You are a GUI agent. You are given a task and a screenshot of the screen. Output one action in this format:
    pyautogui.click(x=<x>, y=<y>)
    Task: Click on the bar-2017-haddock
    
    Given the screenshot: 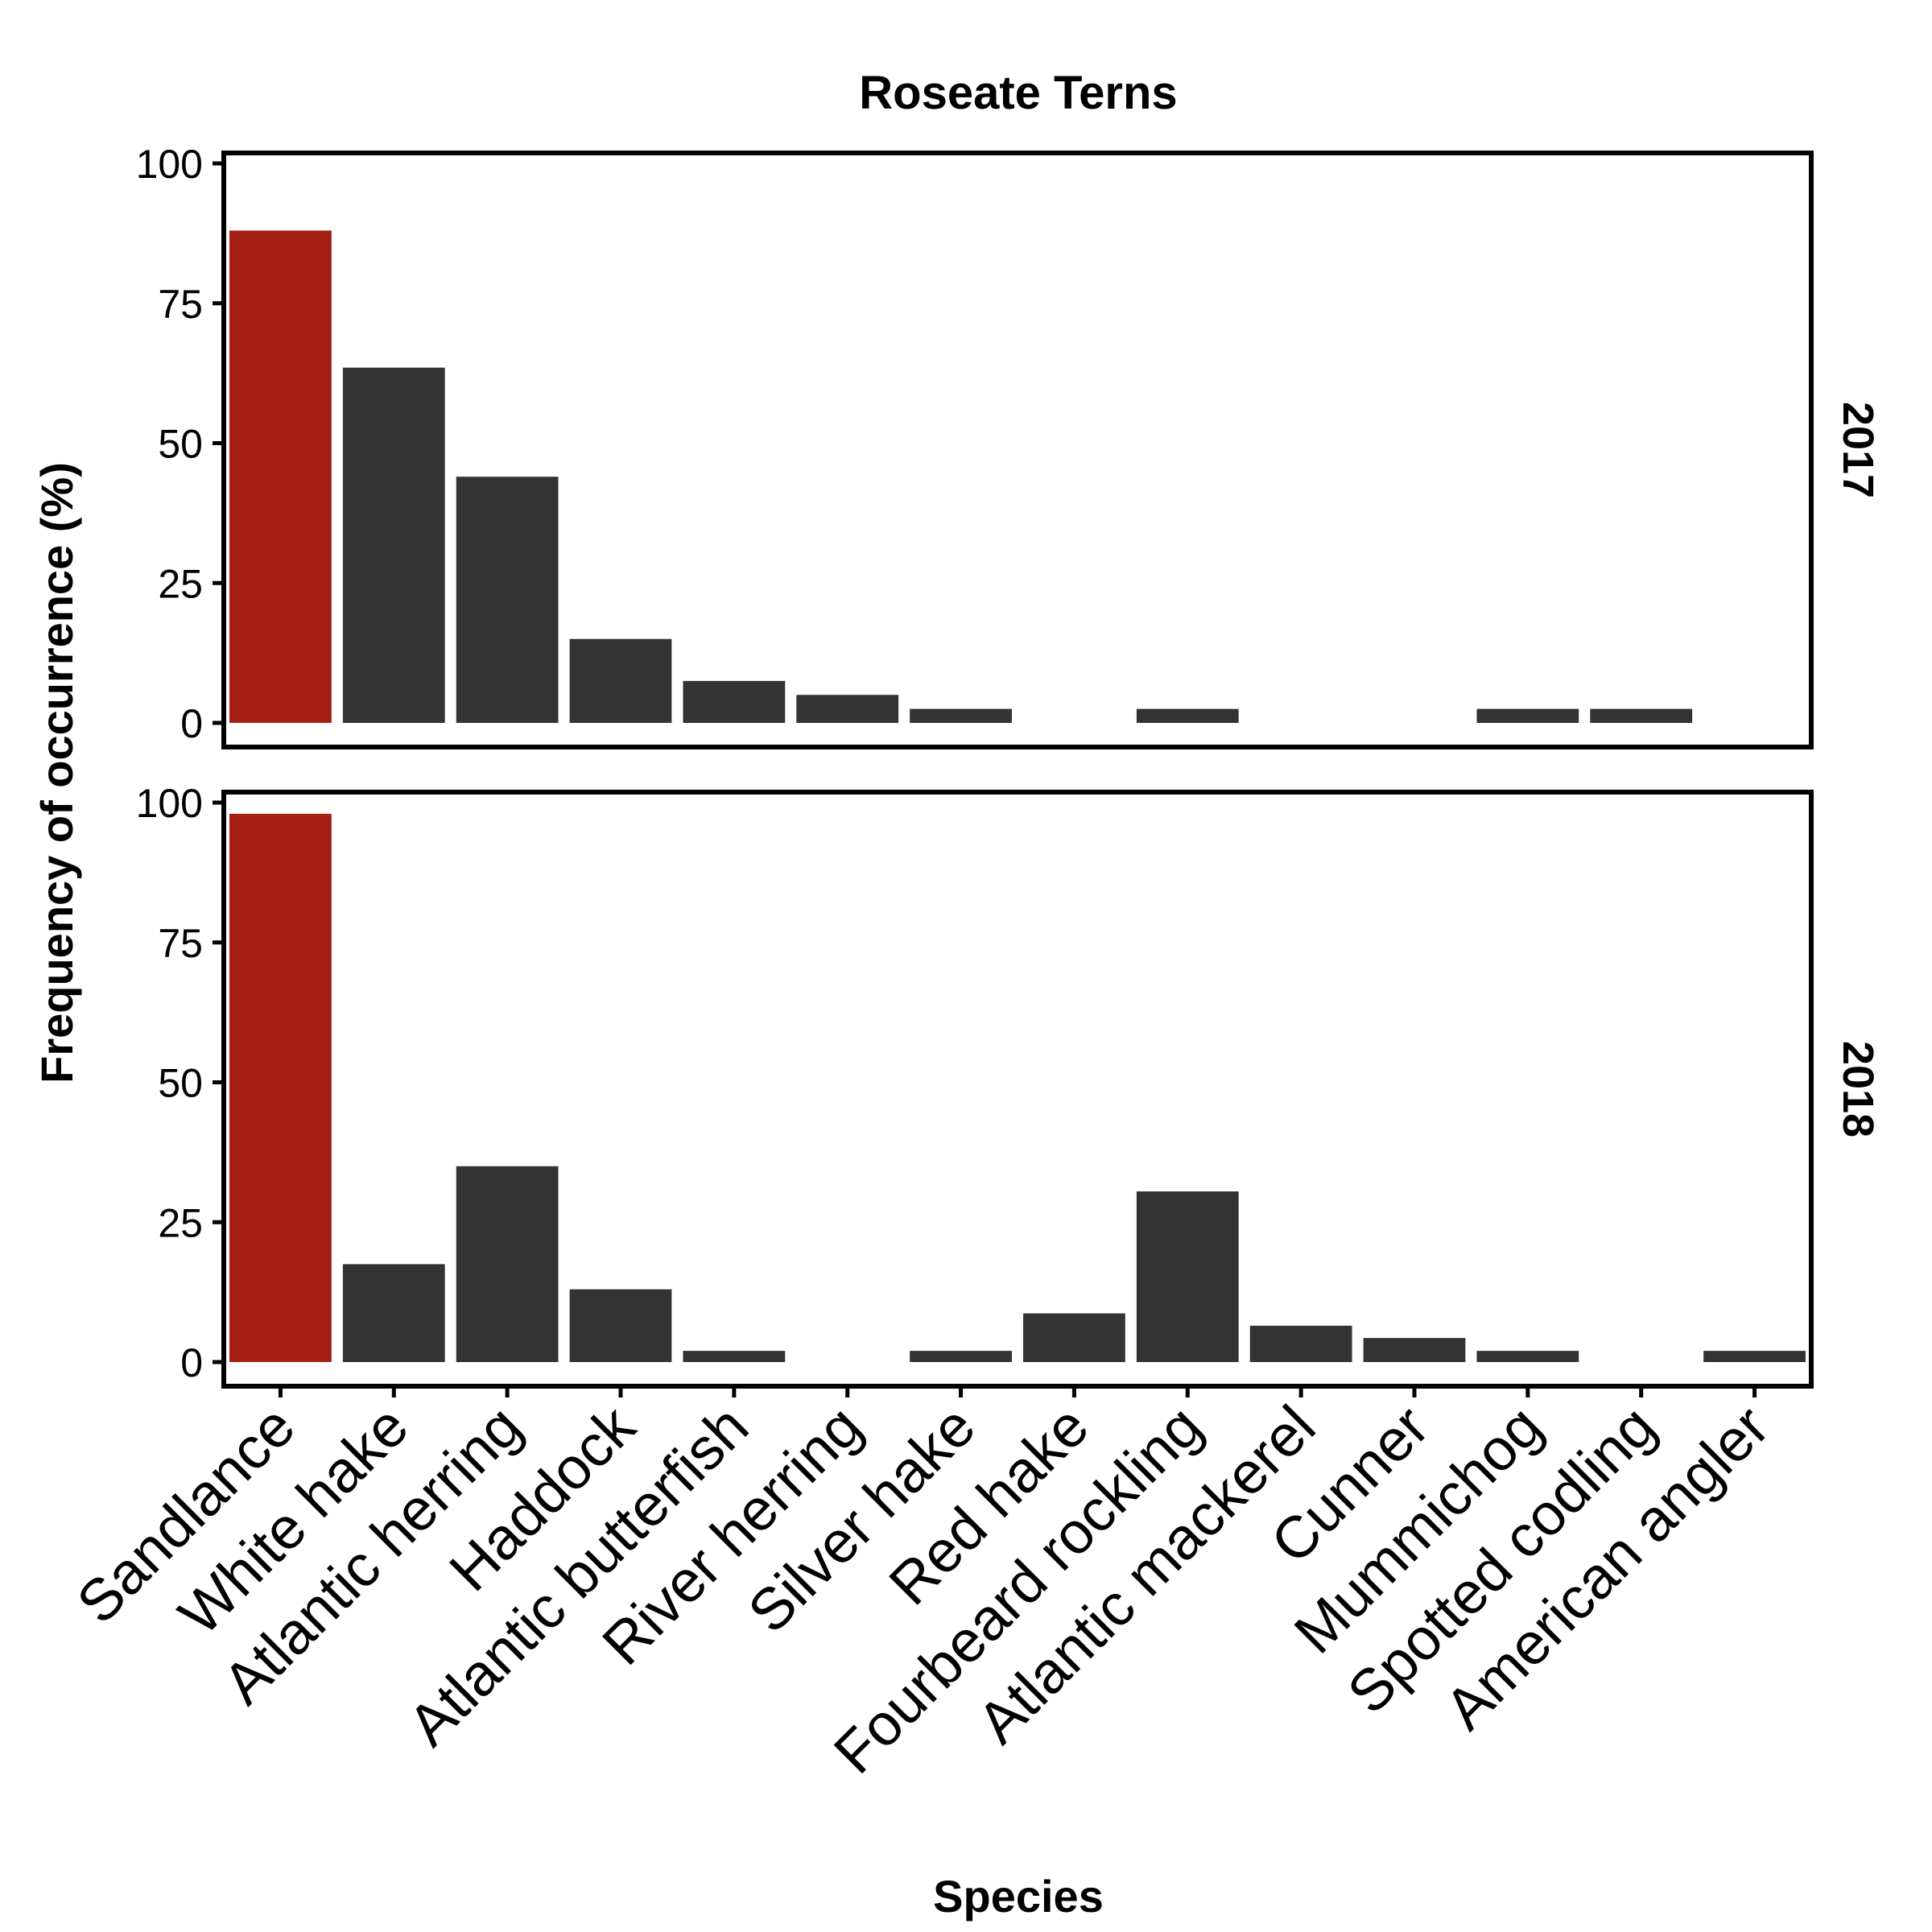 What is the action you would take?
    pyautogui.click(x=620, y=680)
    